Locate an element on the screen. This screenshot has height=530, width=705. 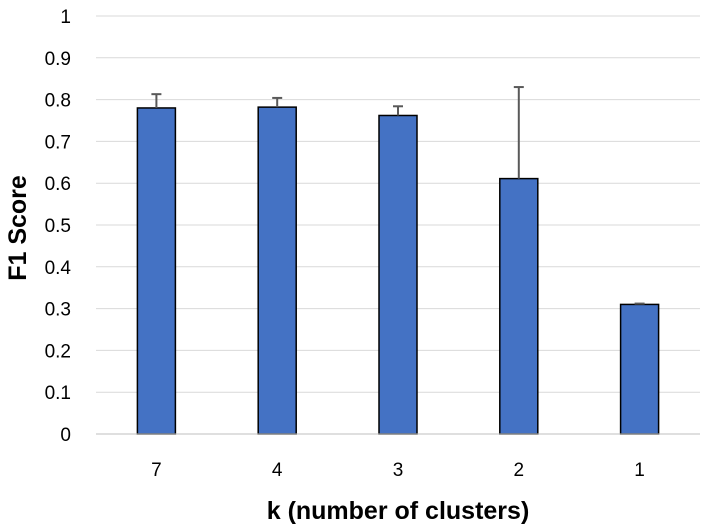
x-tick-labels: 7 4 3 2 1 is located at coordinates (398, 470).